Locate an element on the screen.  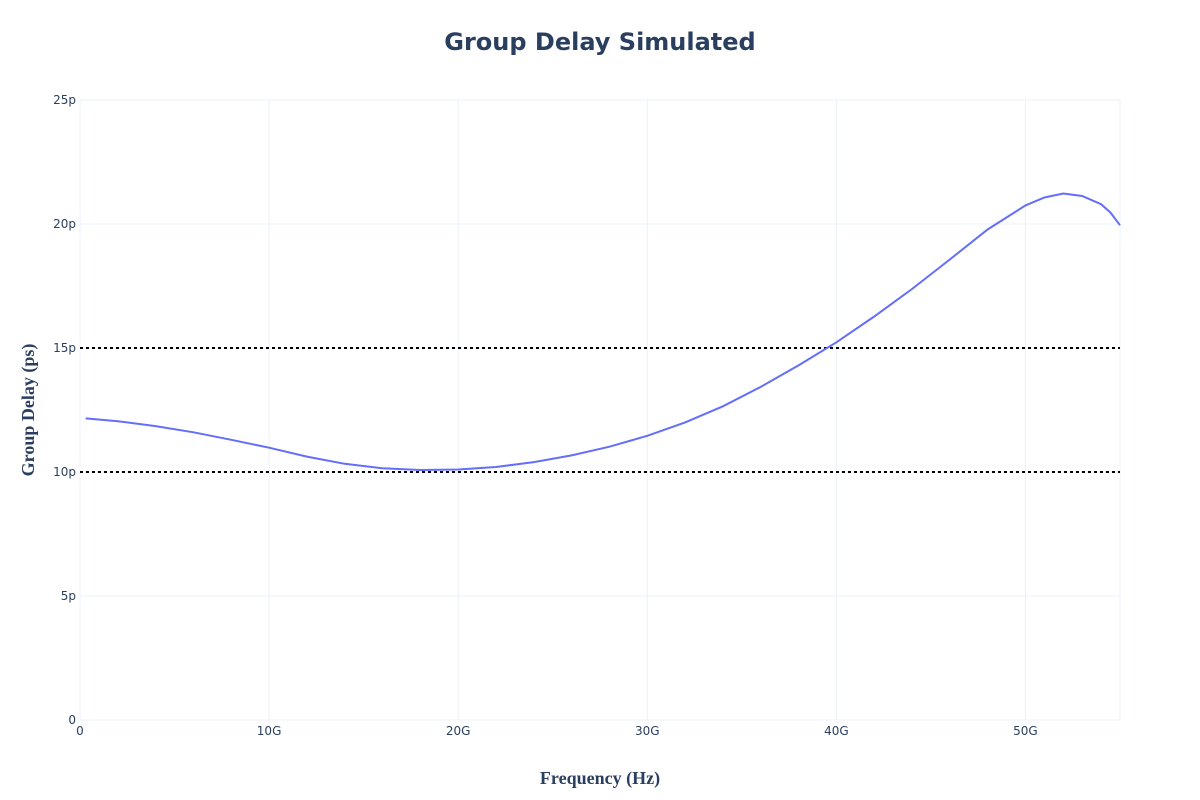
x-tick-label: 30G is located at coordinates (647, 731).